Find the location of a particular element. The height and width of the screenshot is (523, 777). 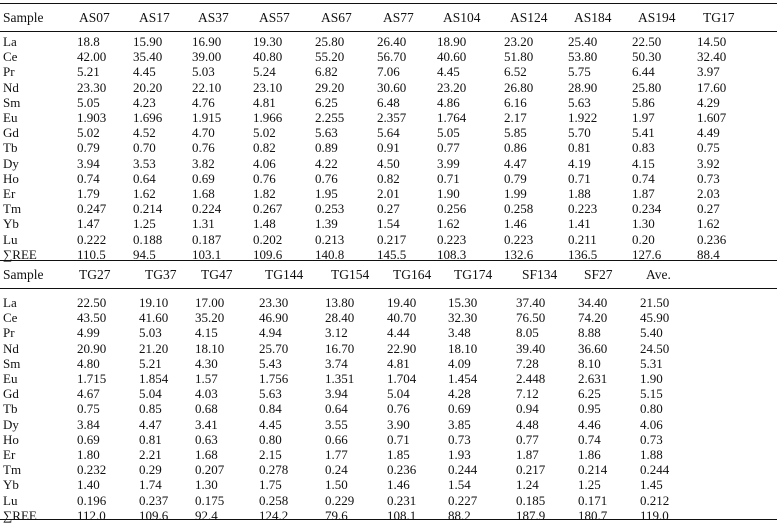

table-cell: 15.30 is located at coordinates (463, 302).